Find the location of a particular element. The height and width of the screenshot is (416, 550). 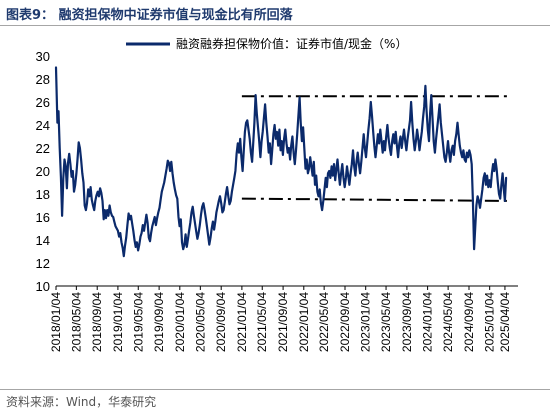

x-tick-label: 2022/09/04 is located at coordinates (345, 322).